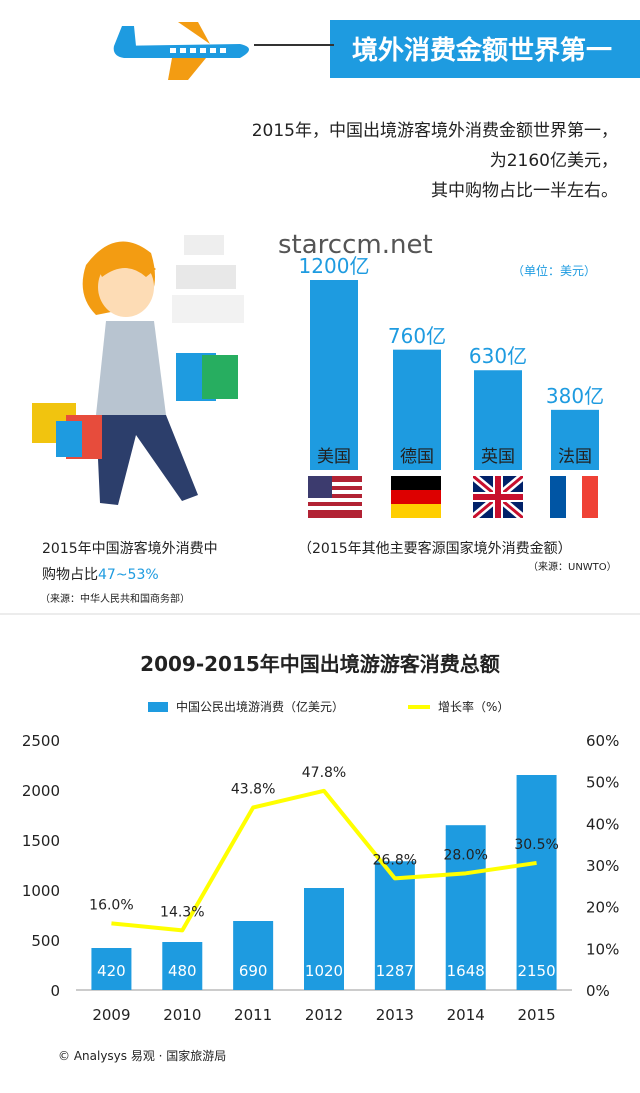 The image size is (640, 1093). What do you see at coordinates (602, 824) in the screenshot?
I see `y-right-tick-label: 40%` at bounding box center [602, 824].